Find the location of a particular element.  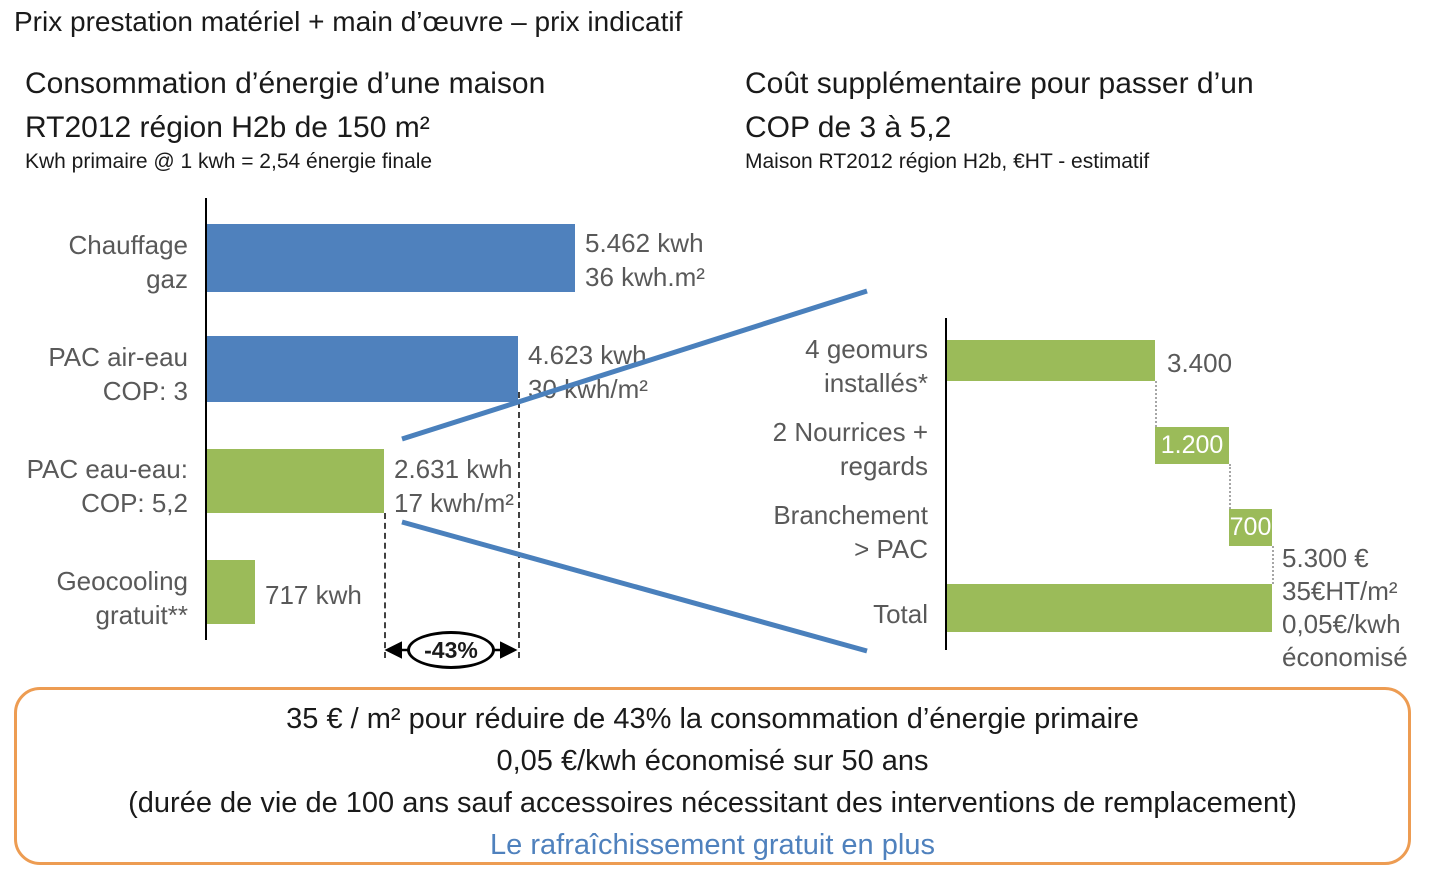

bar-value-label-branchement: 700 is located at coordinates (1250, 527).